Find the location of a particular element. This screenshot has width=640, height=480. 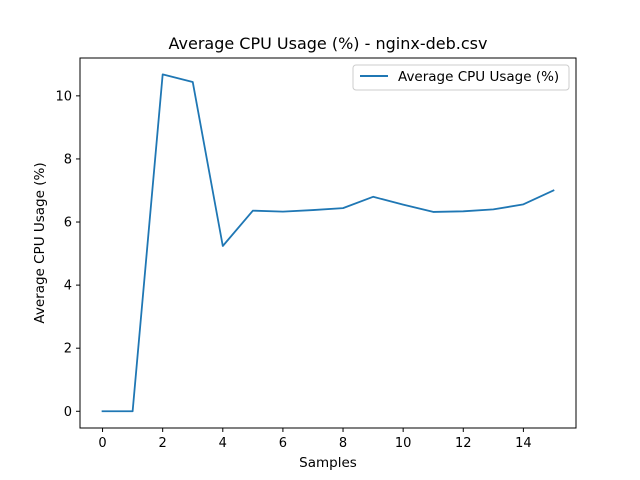

y-tick-label: 10 is located at coordinates (63, 96).